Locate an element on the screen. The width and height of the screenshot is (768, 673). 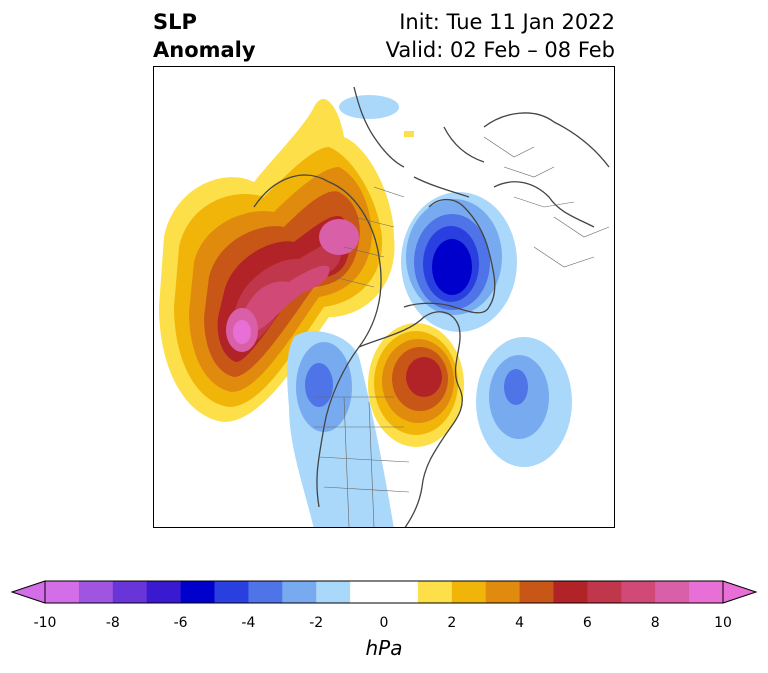
colorbar-tick-label: 2 is located at coordinates (452, 623).